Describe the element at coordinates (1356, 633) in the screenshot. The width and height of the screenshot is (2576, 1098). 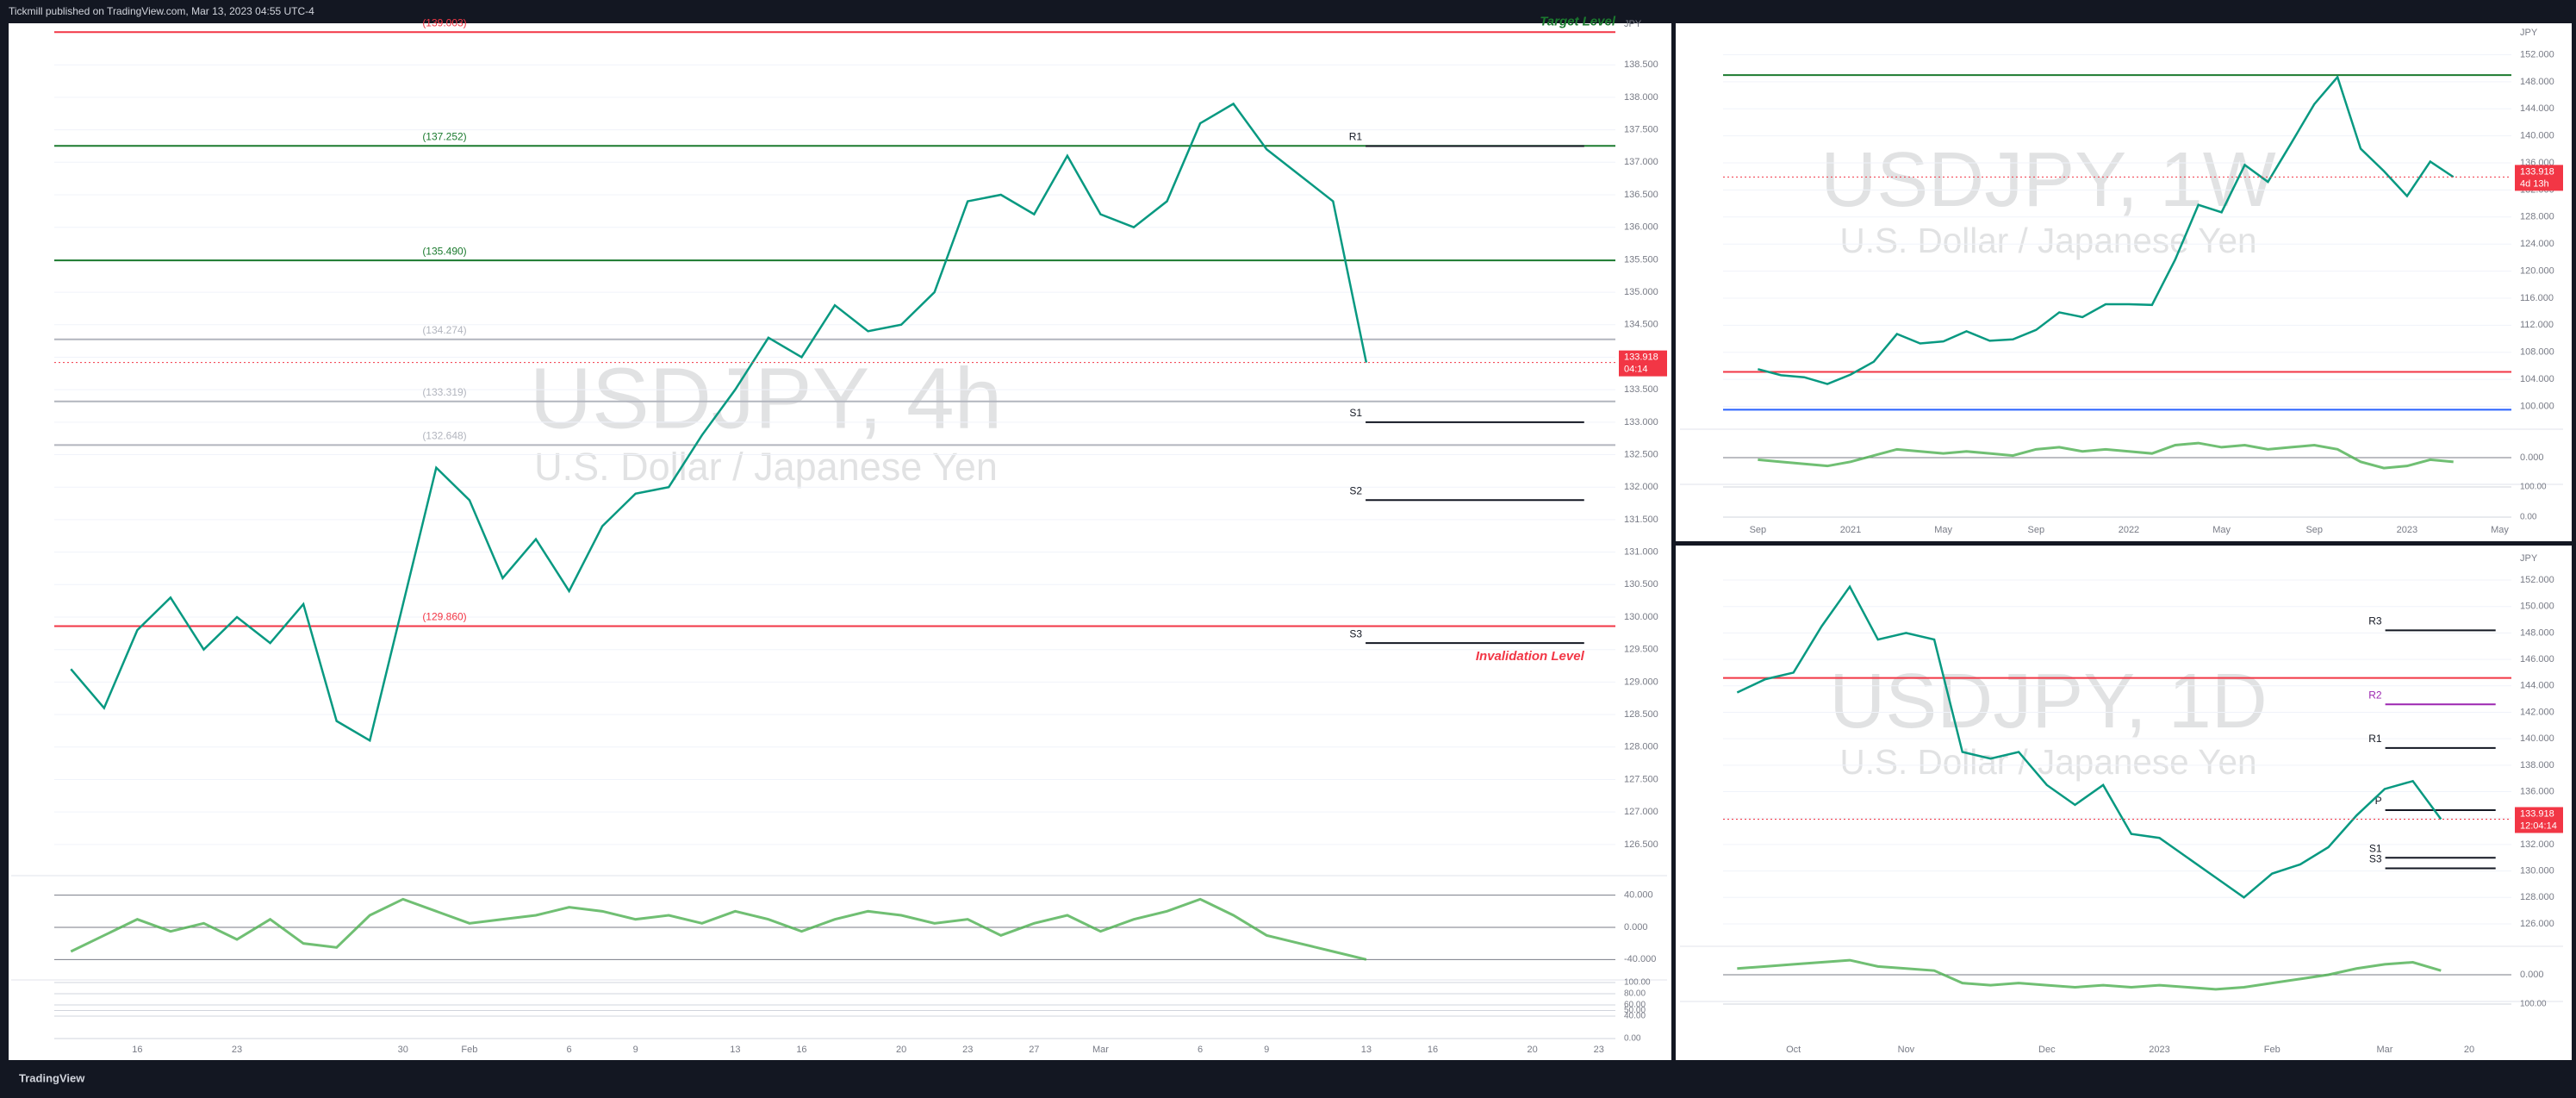
I see `level-label: S3` at that location.